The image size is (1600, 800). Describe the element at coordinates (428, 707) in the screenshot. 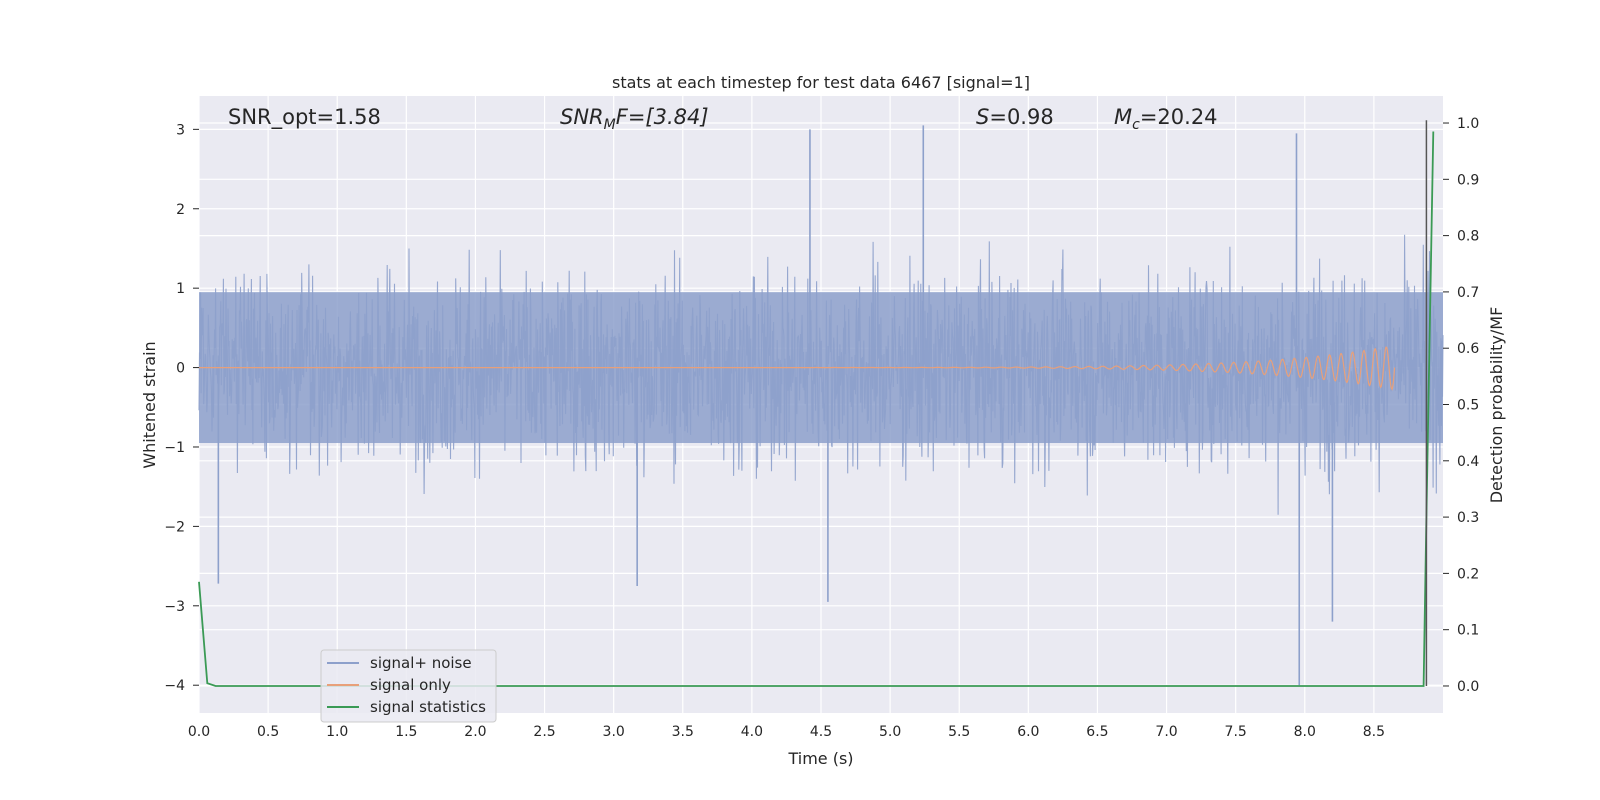

I see `legend-label-signal-statistics: signal statistics` at that location.